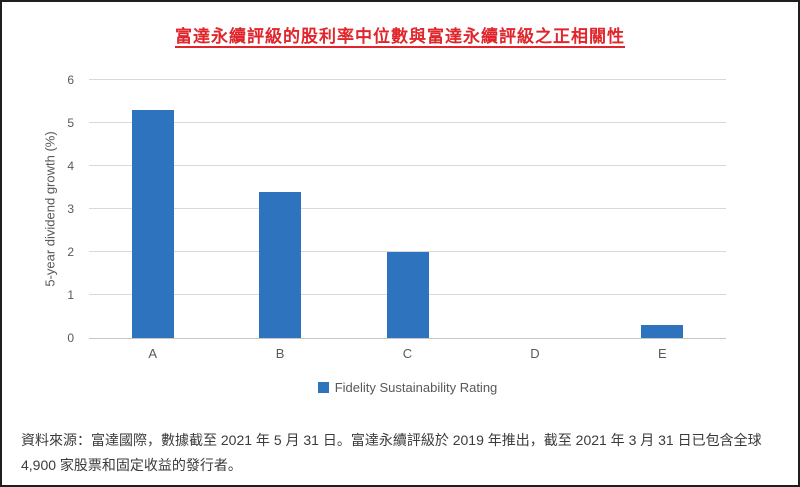  I want to click on bar-e, so click(662, 331).